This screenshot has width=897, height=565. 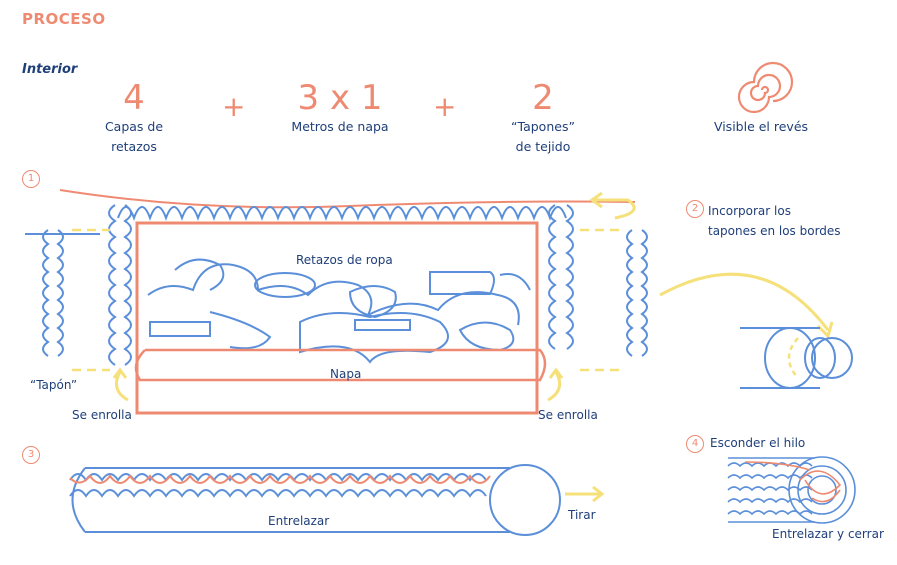 I want to click on thread-top, so click(x=347, y=199).